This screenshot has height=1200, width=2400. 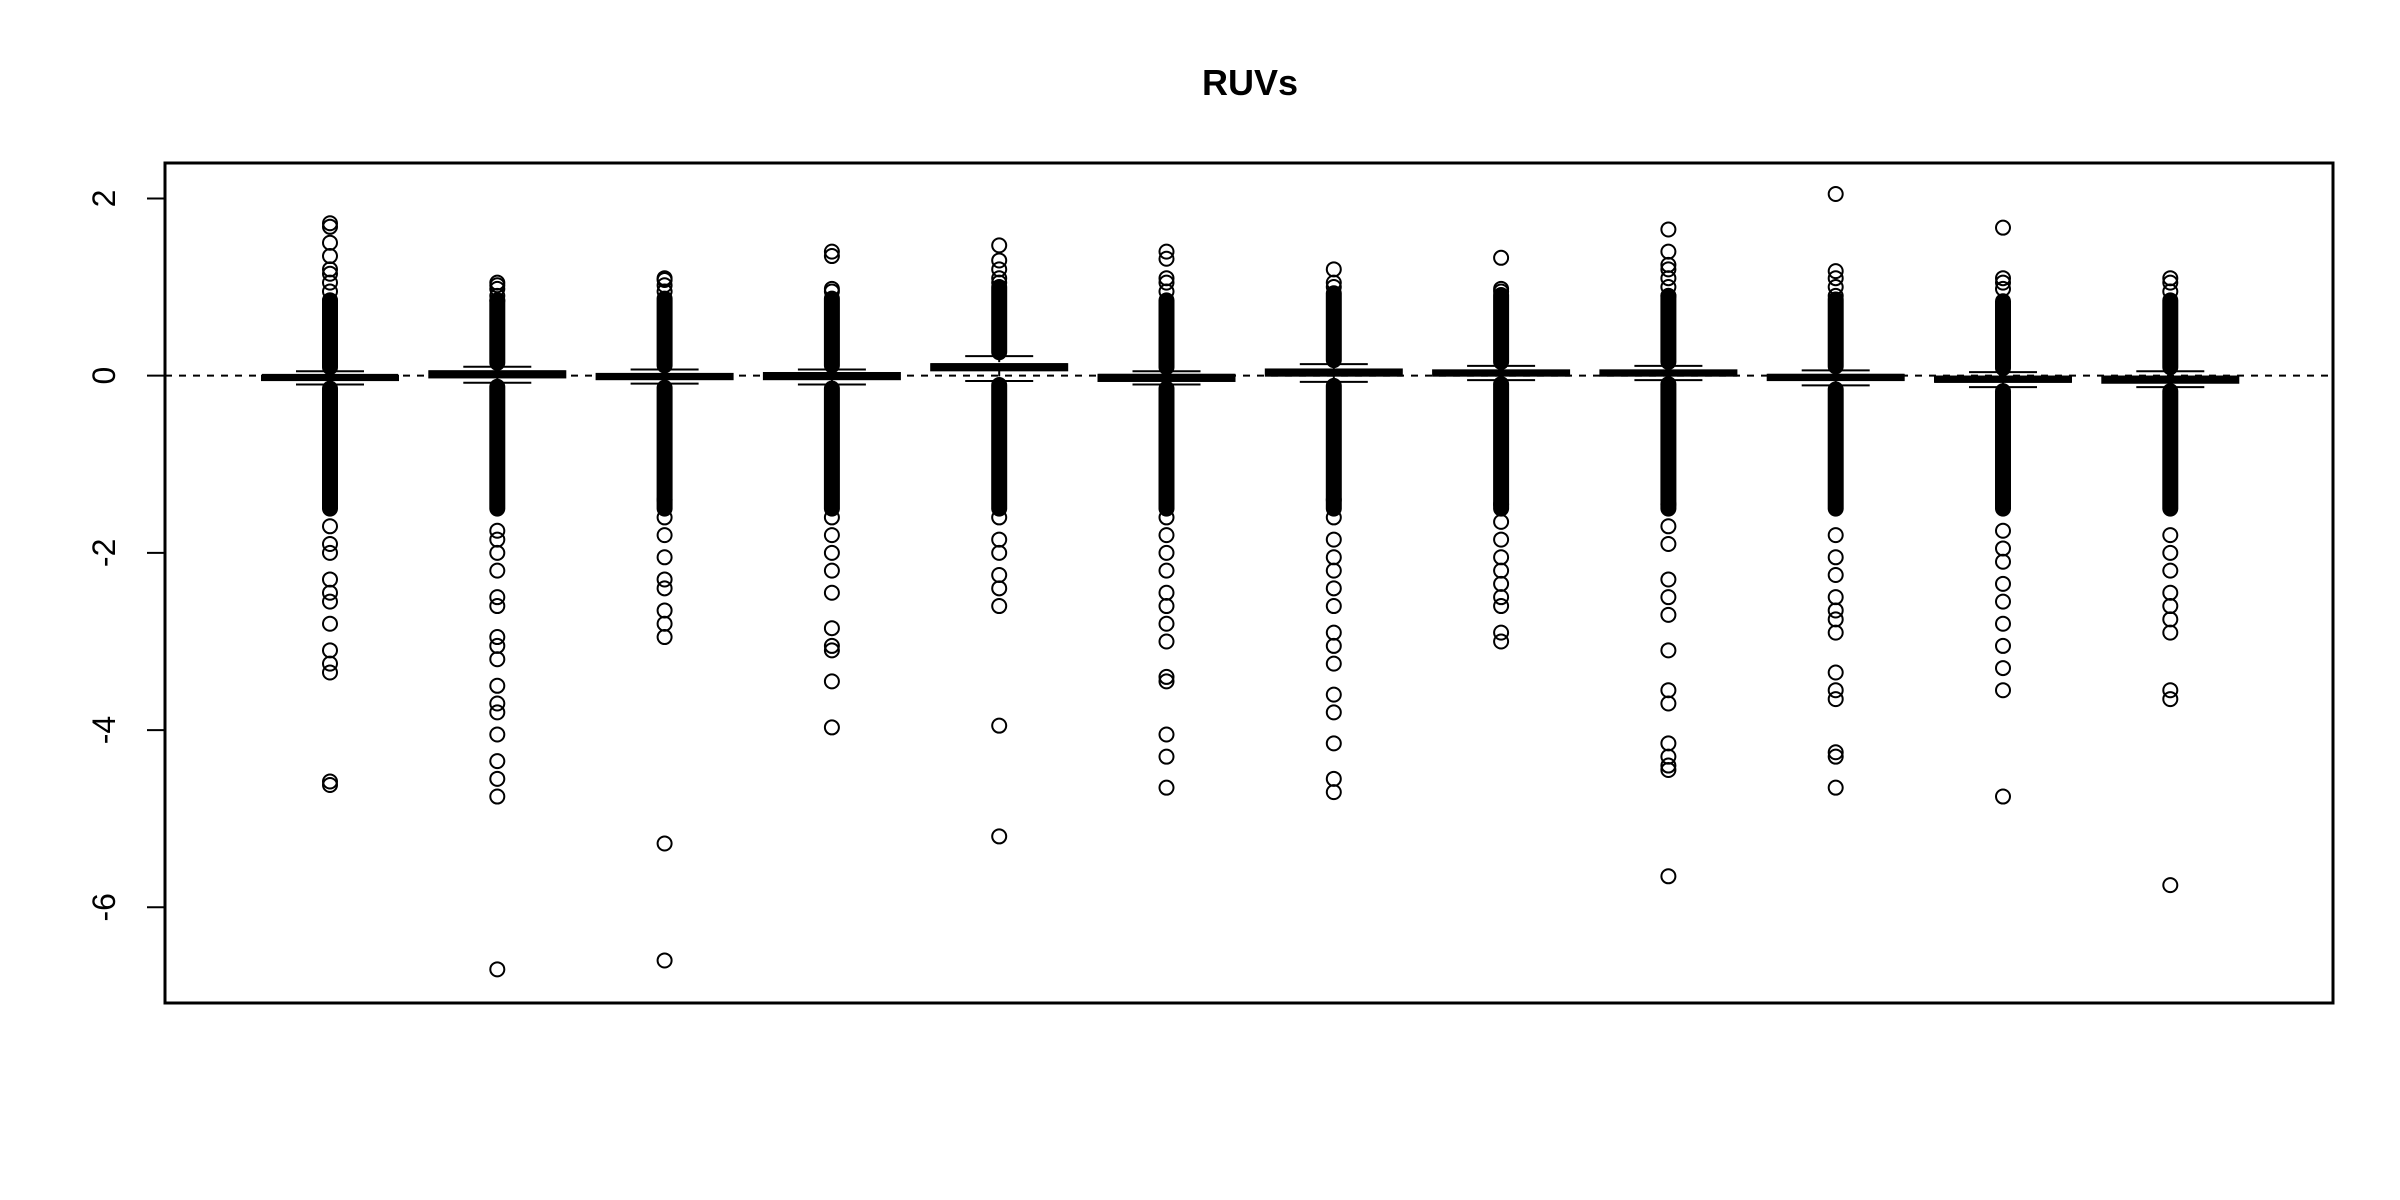 I want to click on y-tick-label: -4, so click(x=104, y=730).